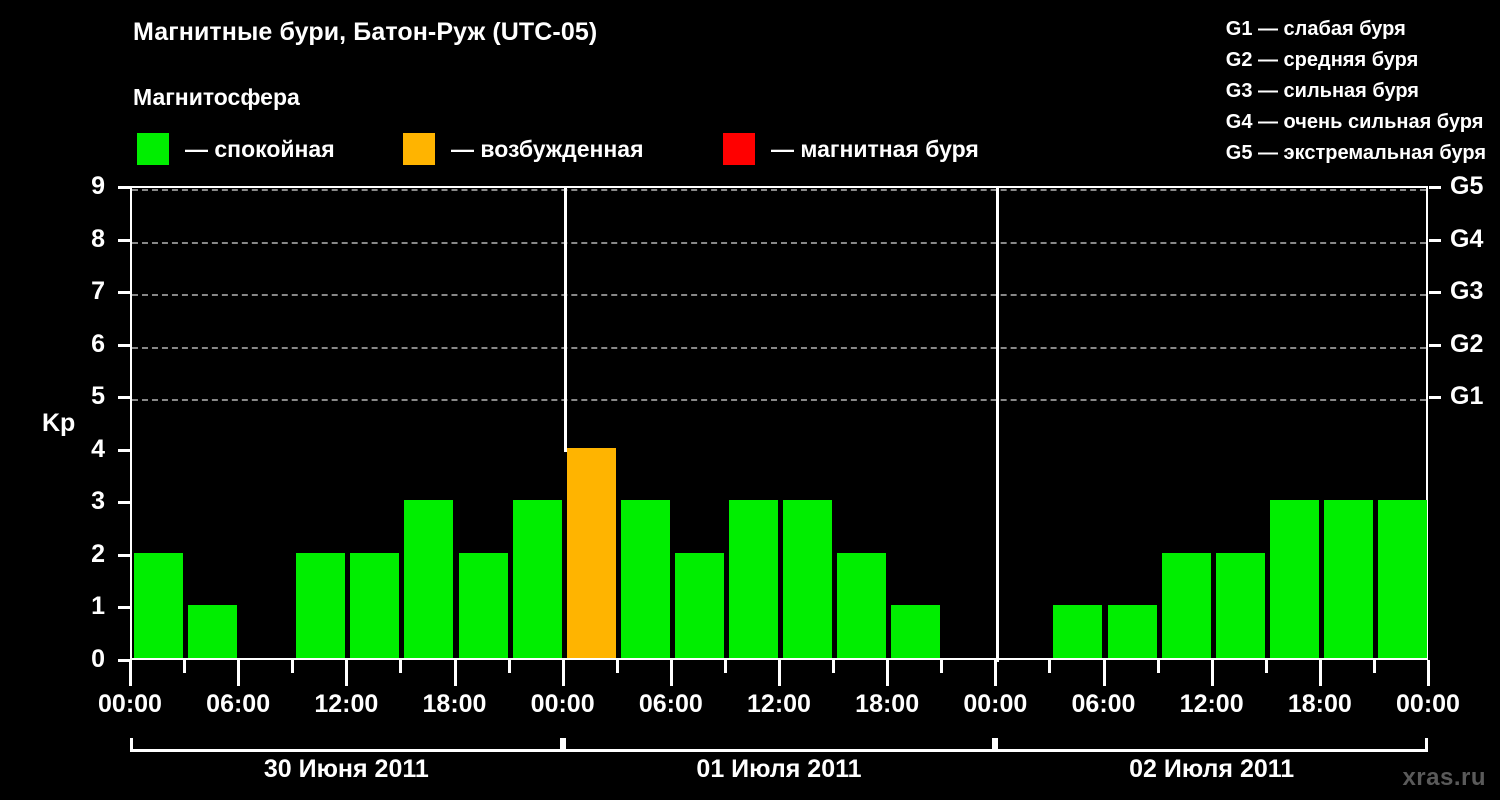  Describe the element at coordinates (98, 291) in the screenshot. I see `y-tick-label: 7` at that location.